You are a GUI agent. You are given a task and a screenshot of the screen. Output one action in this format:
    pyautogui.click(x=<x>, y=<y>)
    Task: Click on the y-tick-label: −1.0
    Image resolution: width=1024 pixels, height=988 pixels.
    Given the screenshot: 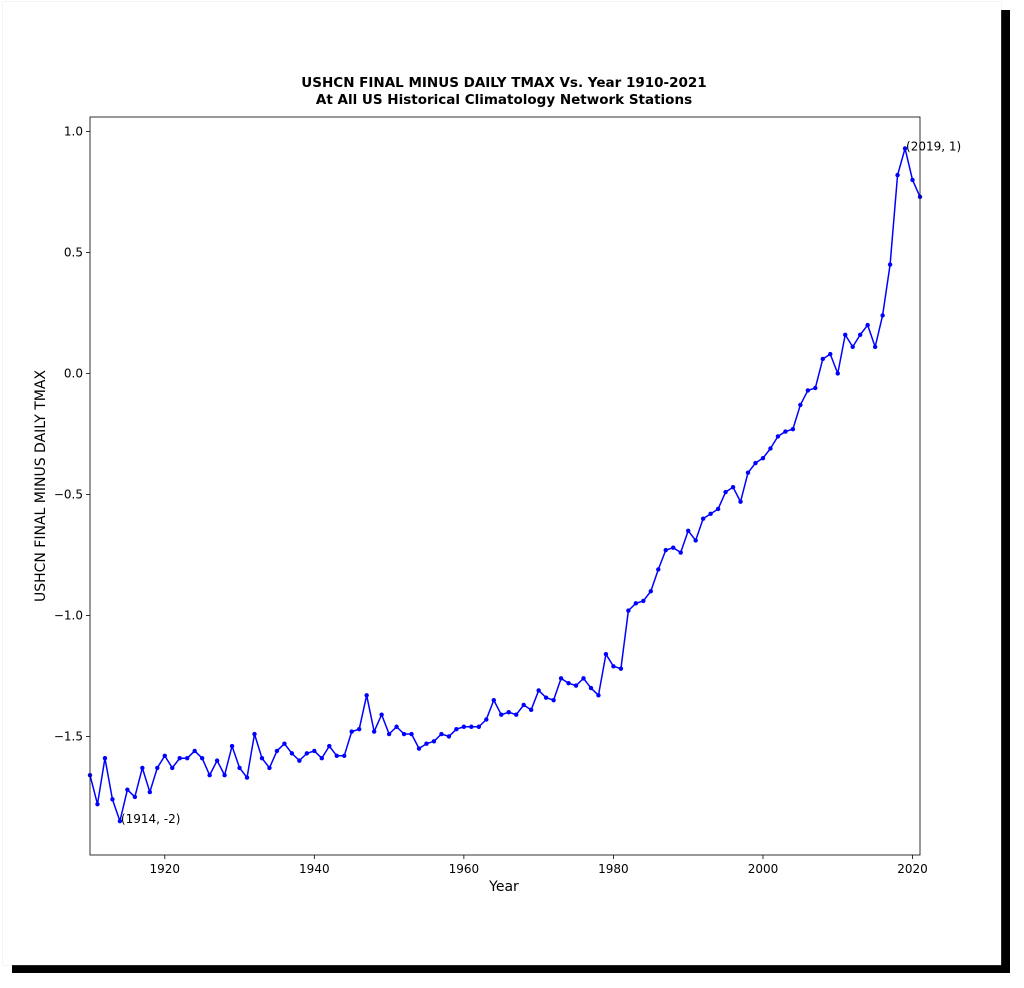 What is the action you would take?
    pyautogui.click(x=68, y=615)
    